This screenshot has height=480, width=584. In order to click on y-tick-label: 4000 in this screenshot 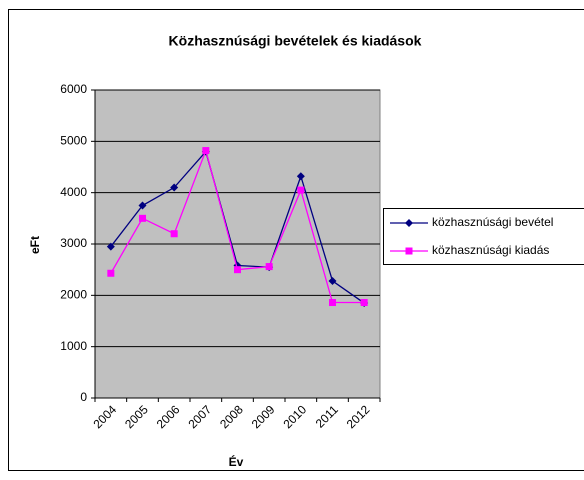, I will do `click(73, 192)`.